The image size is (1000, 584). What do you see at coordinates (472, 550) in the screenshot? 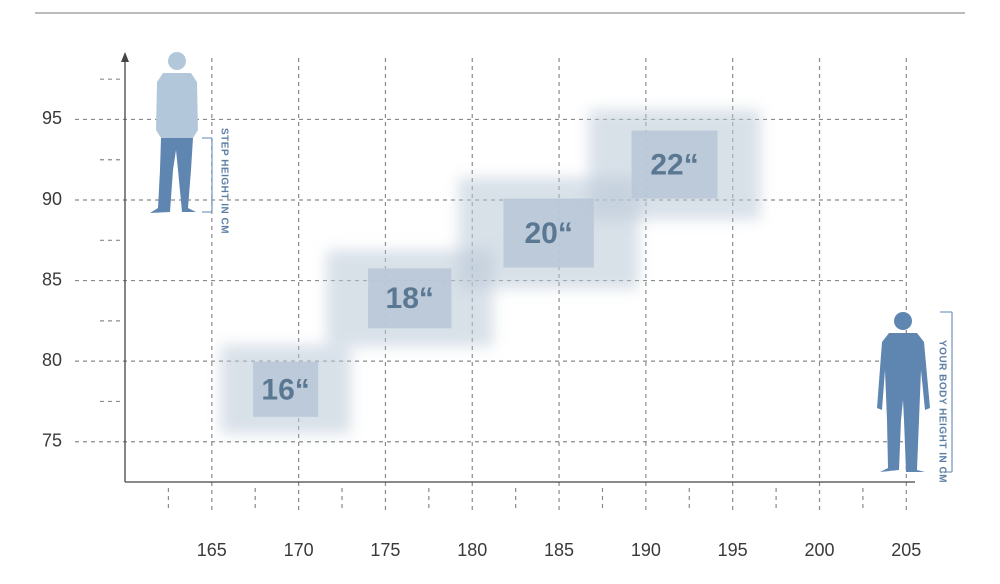
I see `x-tick-label: 180` at bounding box center [472, 550].